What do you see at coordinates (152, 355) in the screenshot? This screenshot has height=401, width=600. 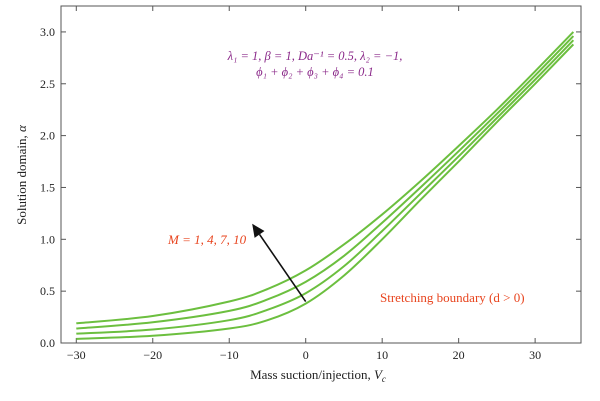 I see `x-tick-label: −20` at bounding box center [152, 355].